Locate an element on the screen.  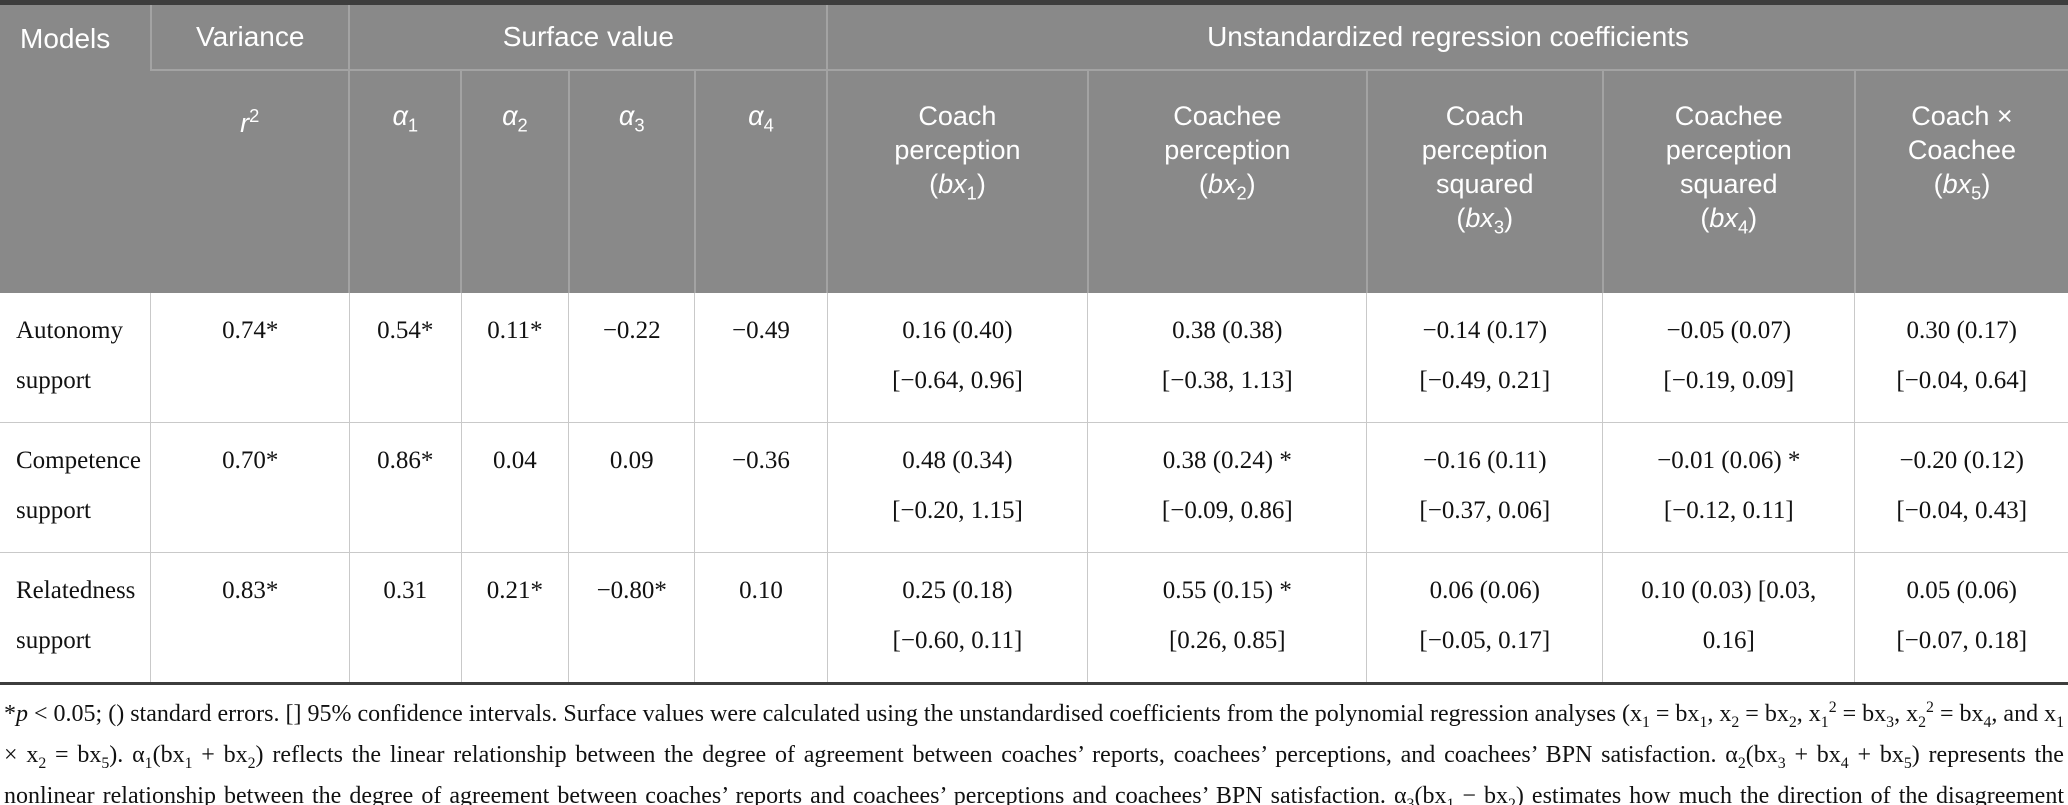
estimate: 0.16 (0.40) is located at coordinates (957, 330).